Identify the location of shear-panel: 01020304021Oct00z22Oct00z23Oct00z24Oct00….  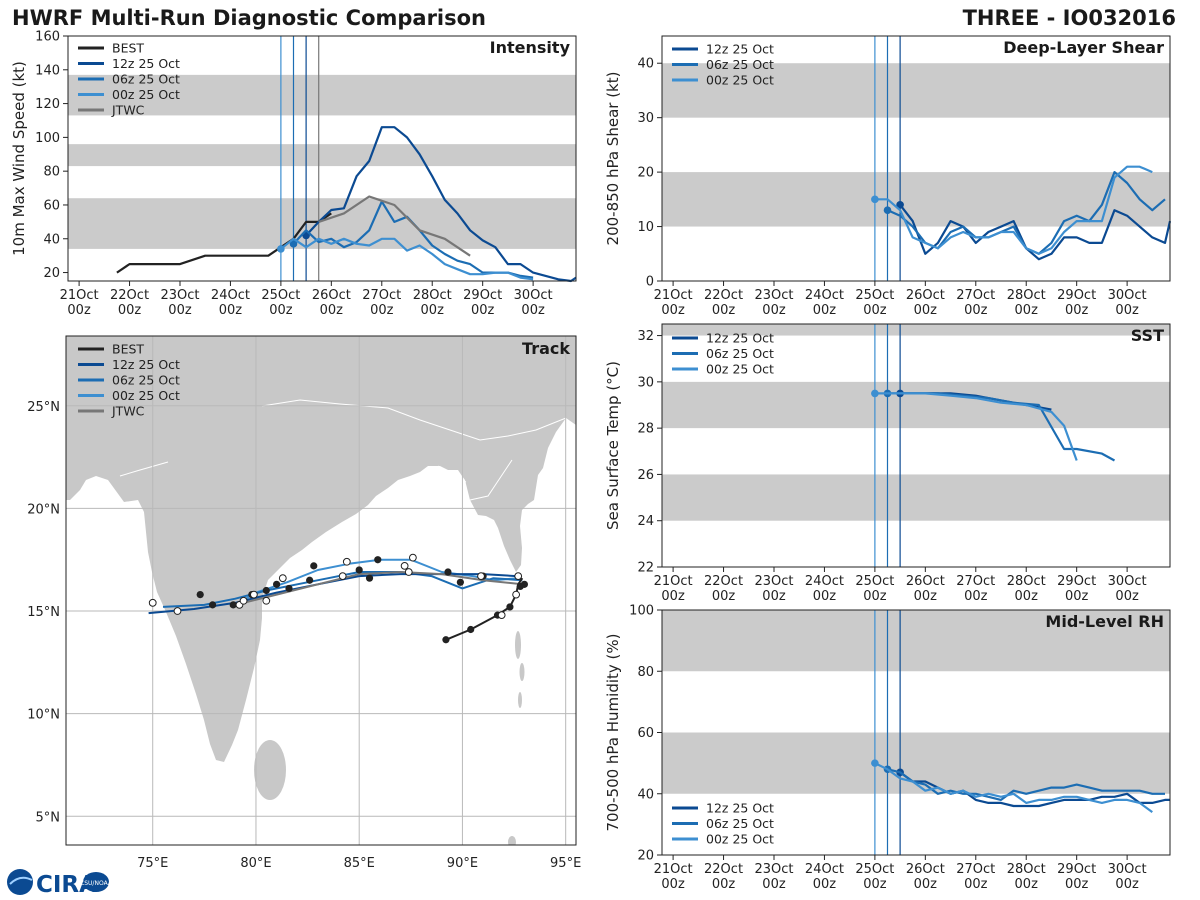
(888, 176).